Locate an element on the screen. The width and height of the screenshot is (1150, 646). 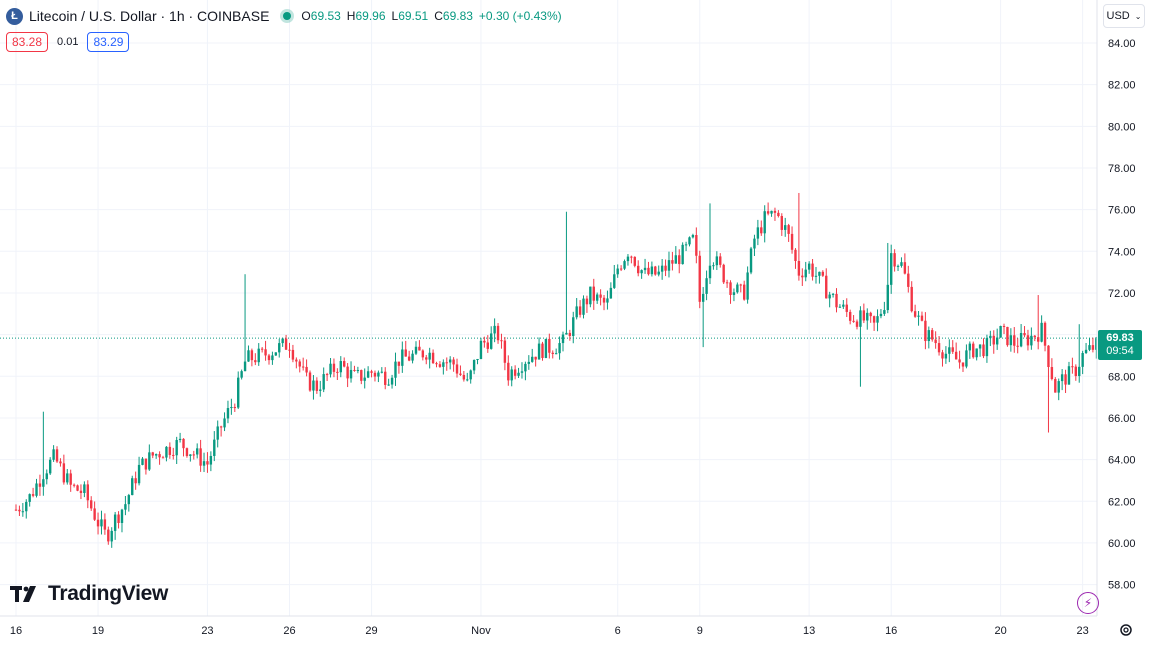
buy-button: 83.29 is located at coordinates (108, 42).